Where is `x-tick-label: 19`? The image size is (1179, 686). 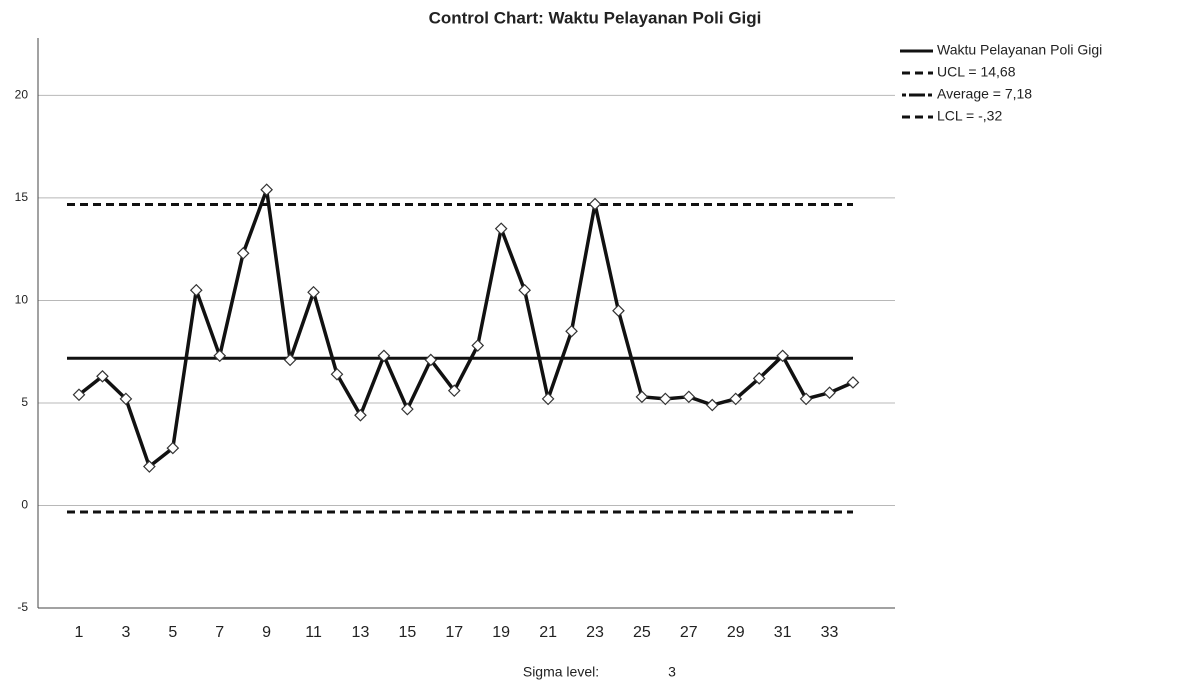 x-tick-label: 19 is located at coordinates (501, 632).